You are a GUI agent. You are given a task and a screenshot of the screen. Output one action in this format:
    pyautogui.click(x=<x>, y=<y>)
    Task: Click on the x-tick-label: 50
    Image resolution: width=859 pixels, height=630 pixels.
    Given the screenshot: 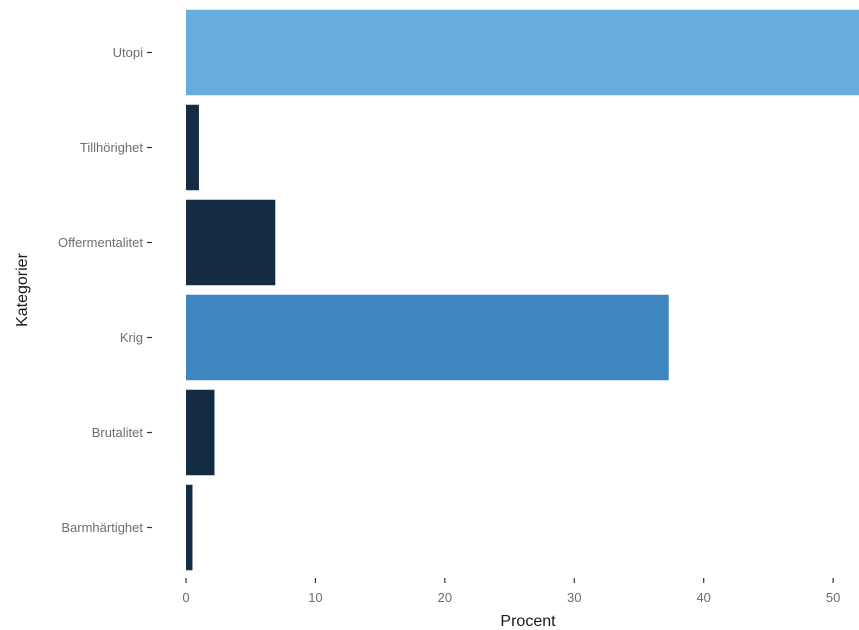 What is the action you would take?
    pyautogui.click(x=833, y=597)
    